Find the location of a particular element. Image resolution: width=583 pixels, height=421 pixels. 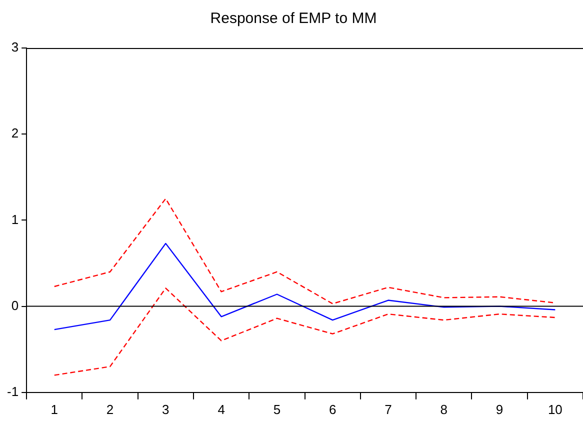

x-tick-label: 1 is located at coordinates (54, 409).